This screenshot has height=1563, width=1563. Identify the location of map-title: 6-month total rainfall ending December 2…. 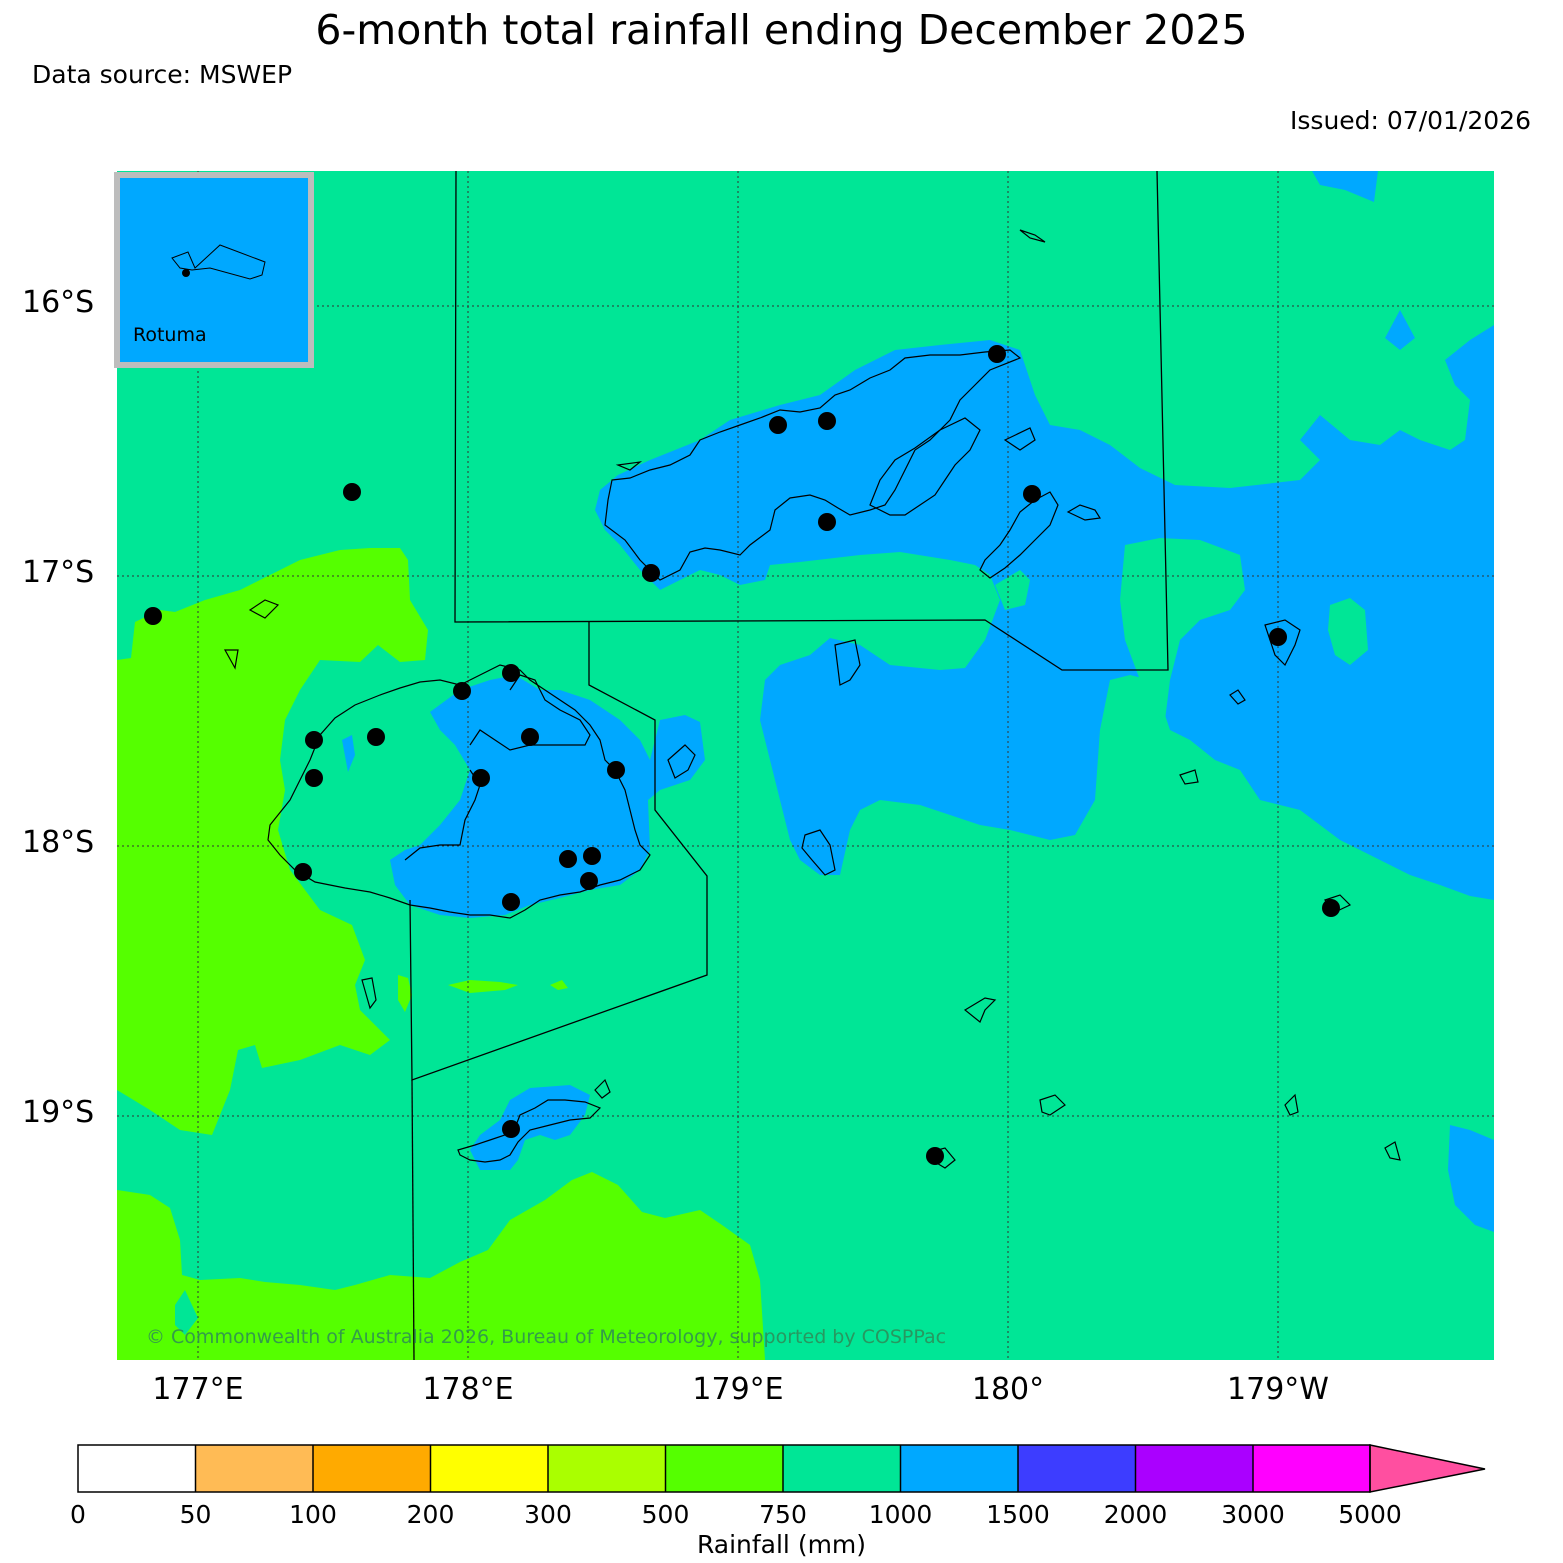
(781, 30).